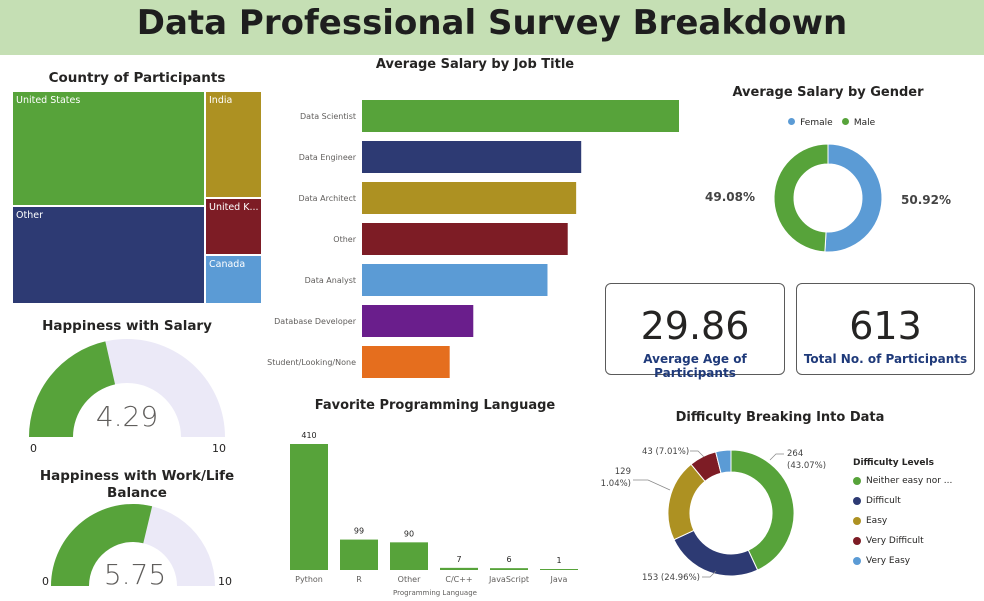 The width and height of the screenshot is (984, 601). Describe the element at coordinates (135, 574) in the screenshot. I see `worklife-gauge-value: 5.75` at that location.